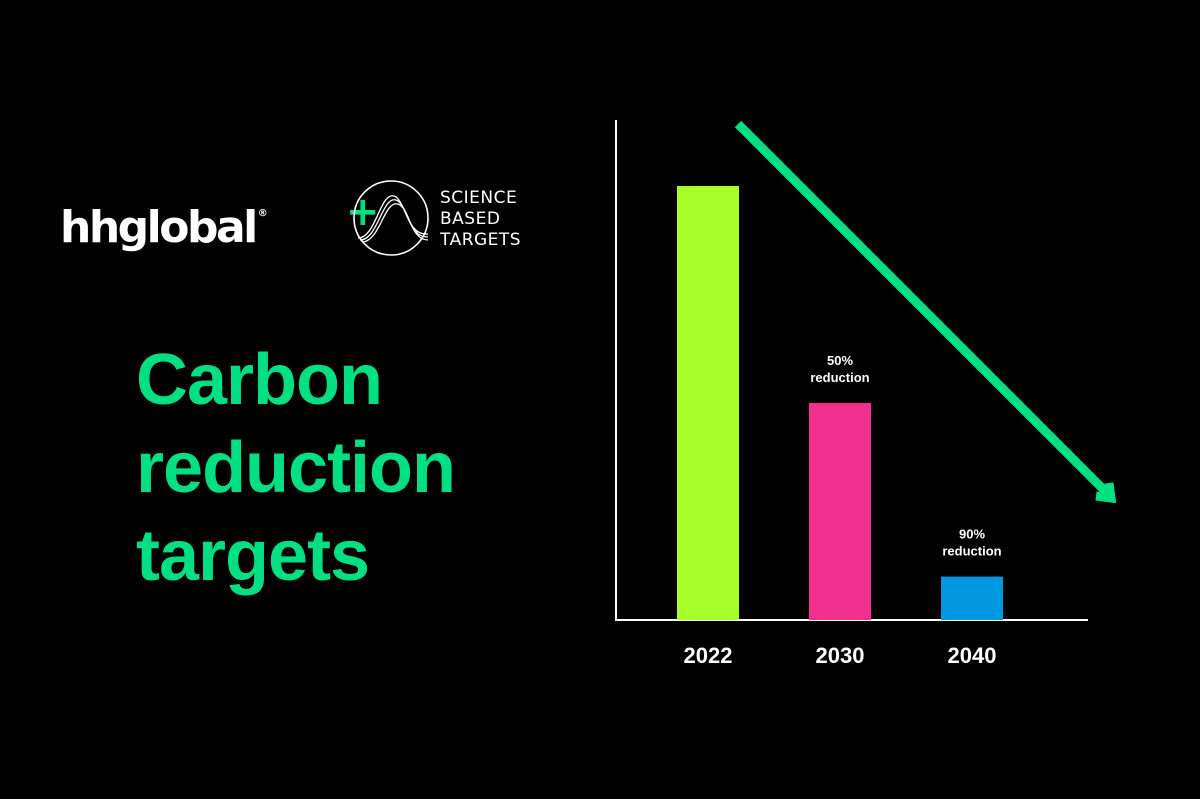 The width and height of the screenshot is (1200, 799). I want to click on bar-2030, so click(840, 511).